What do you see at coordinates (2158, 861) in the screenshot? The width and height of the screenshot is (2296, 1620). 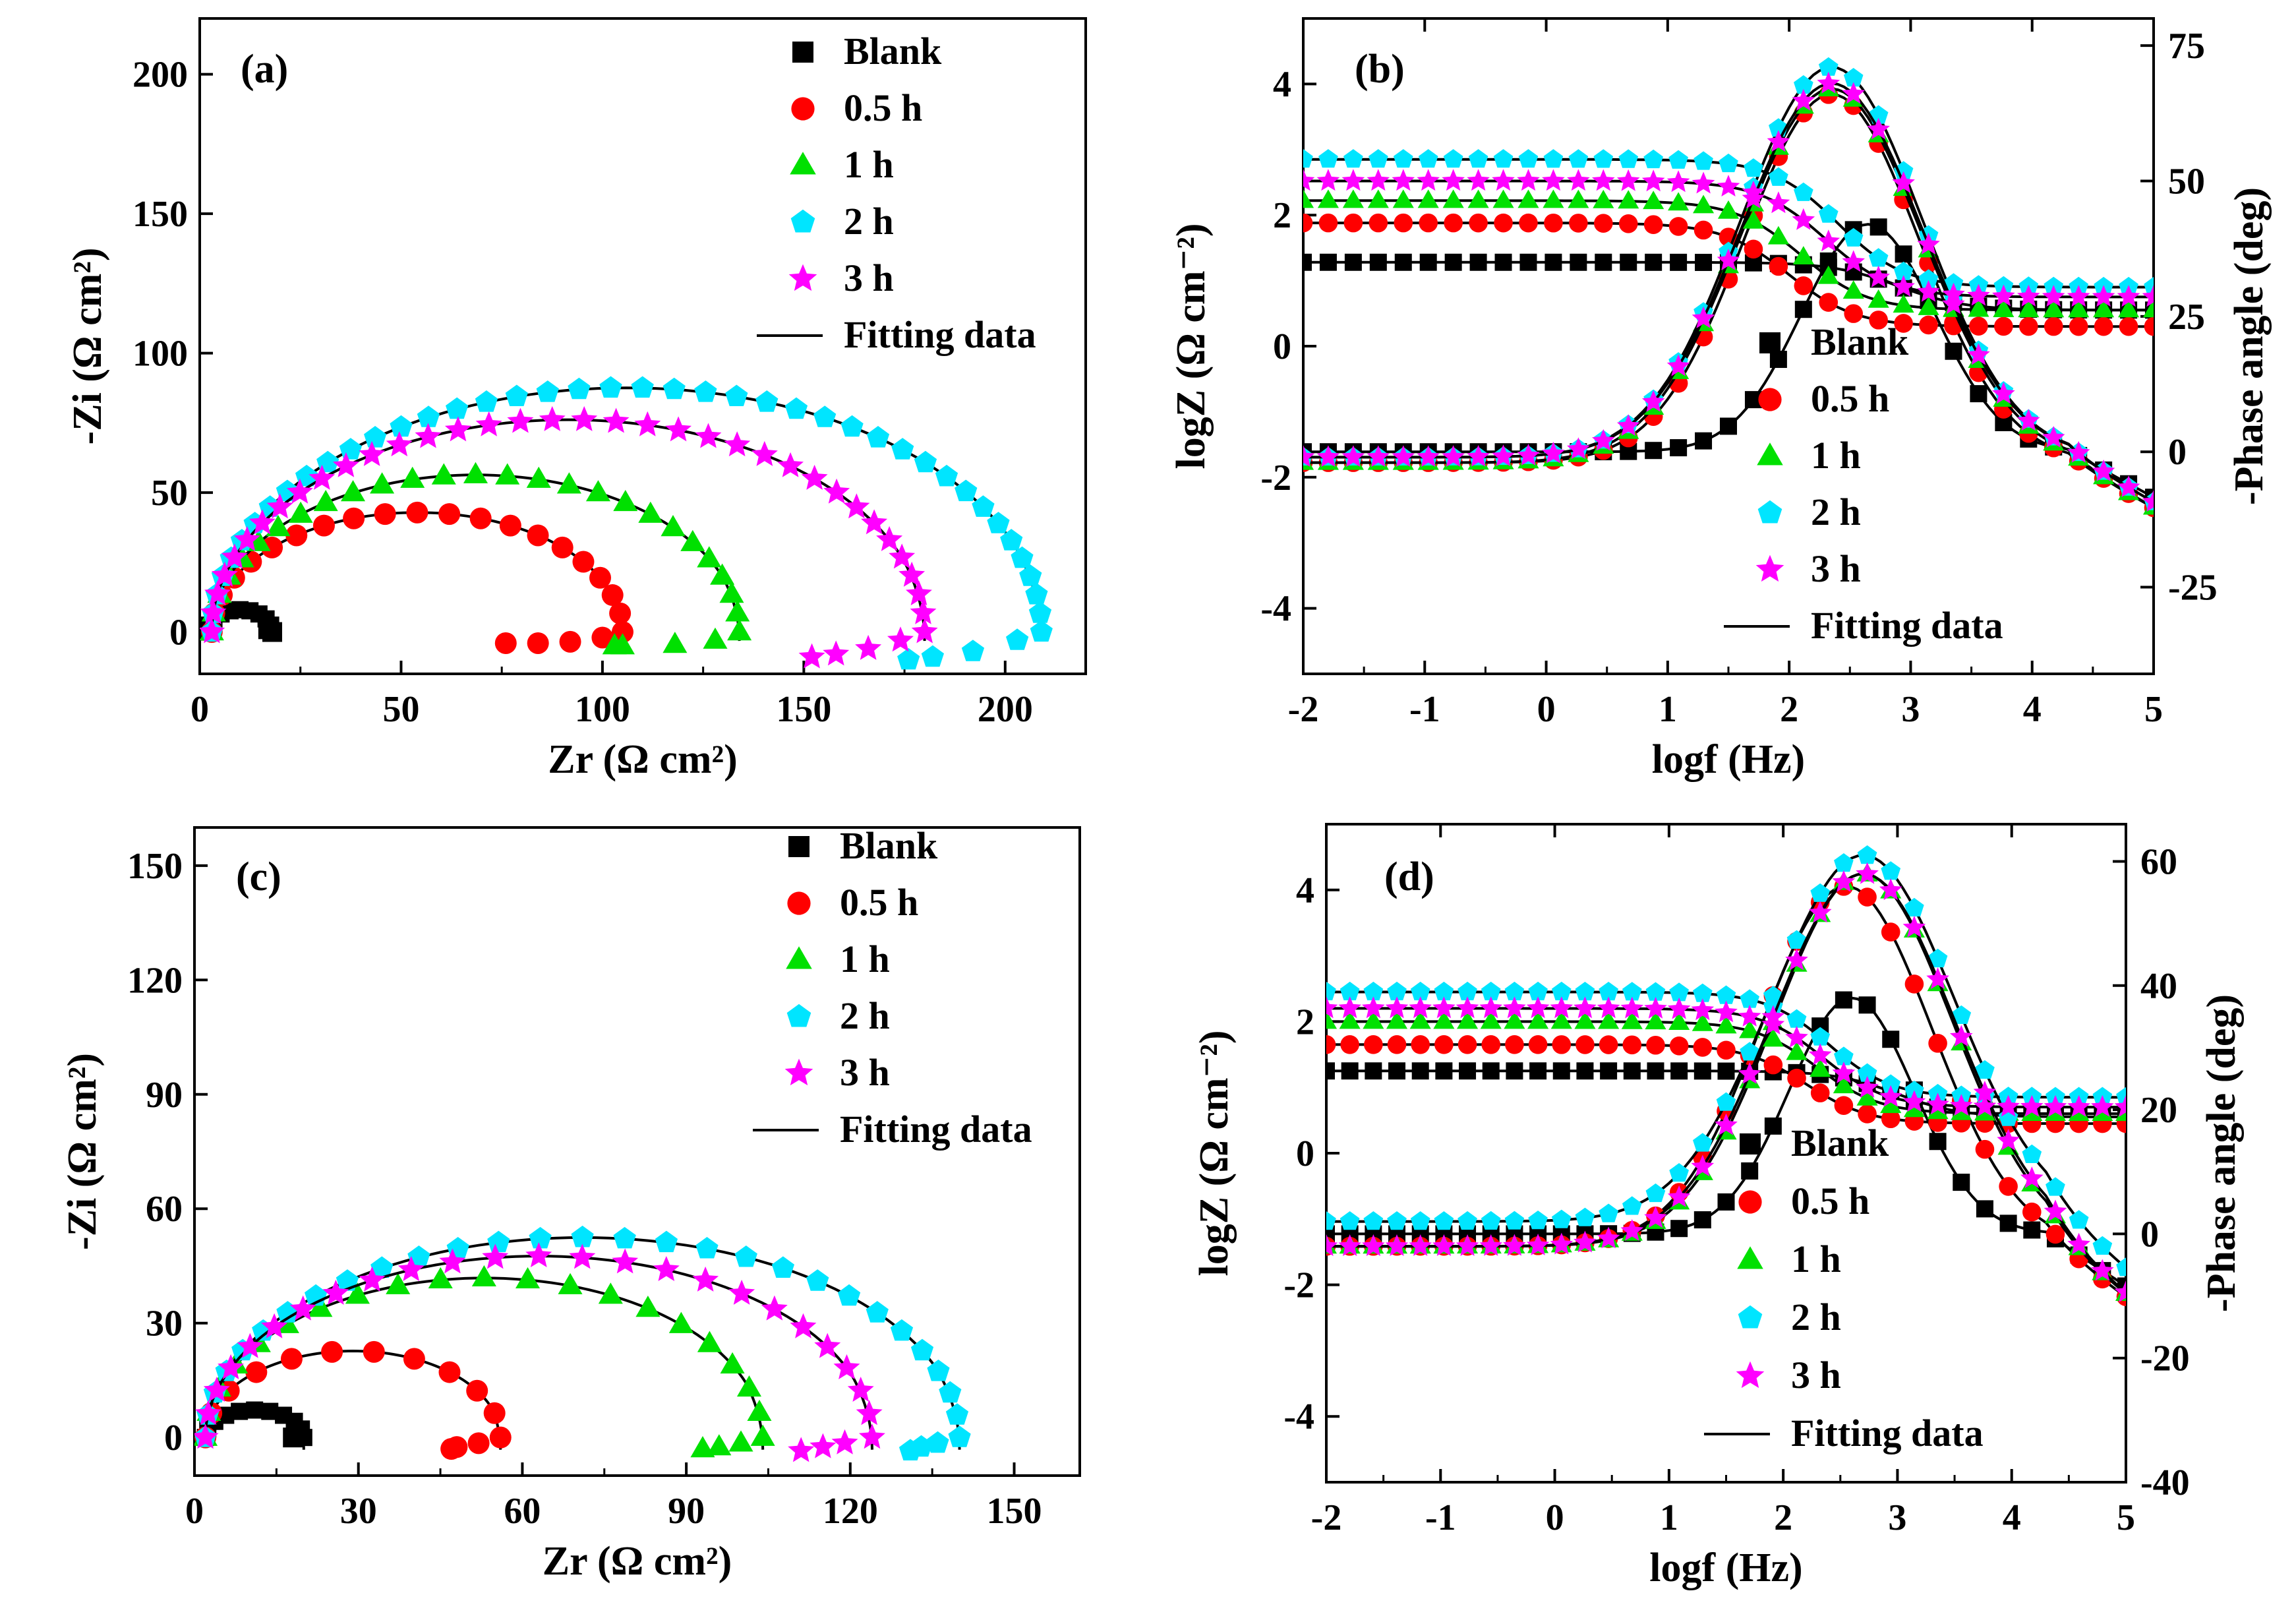 I see `y2-tick-label: 60` at bounding box center [2158, 861].